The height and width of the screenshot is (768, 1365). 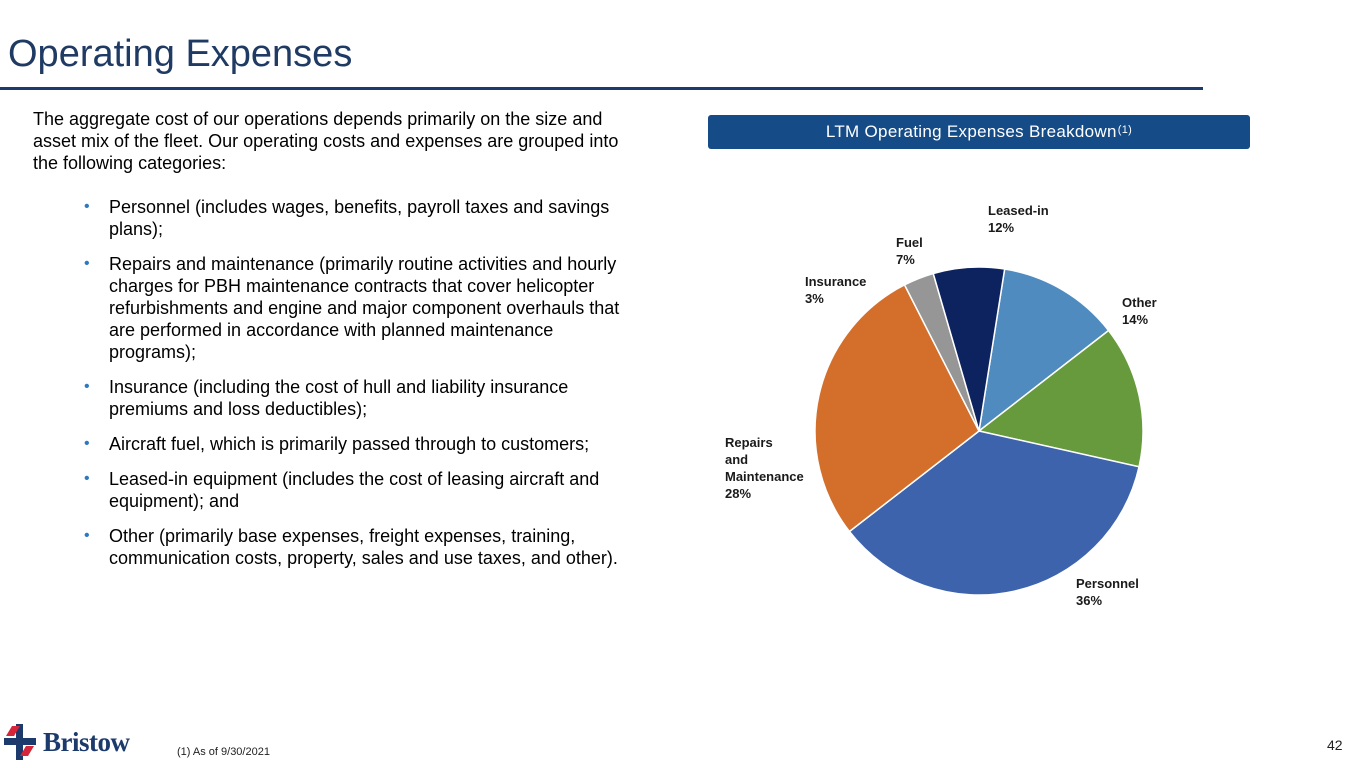 What do you see at coordinates (909, 251) in the screenshot?
I see `pie-label-fuel: Fuel 7%` at bounding box center [909, 251].